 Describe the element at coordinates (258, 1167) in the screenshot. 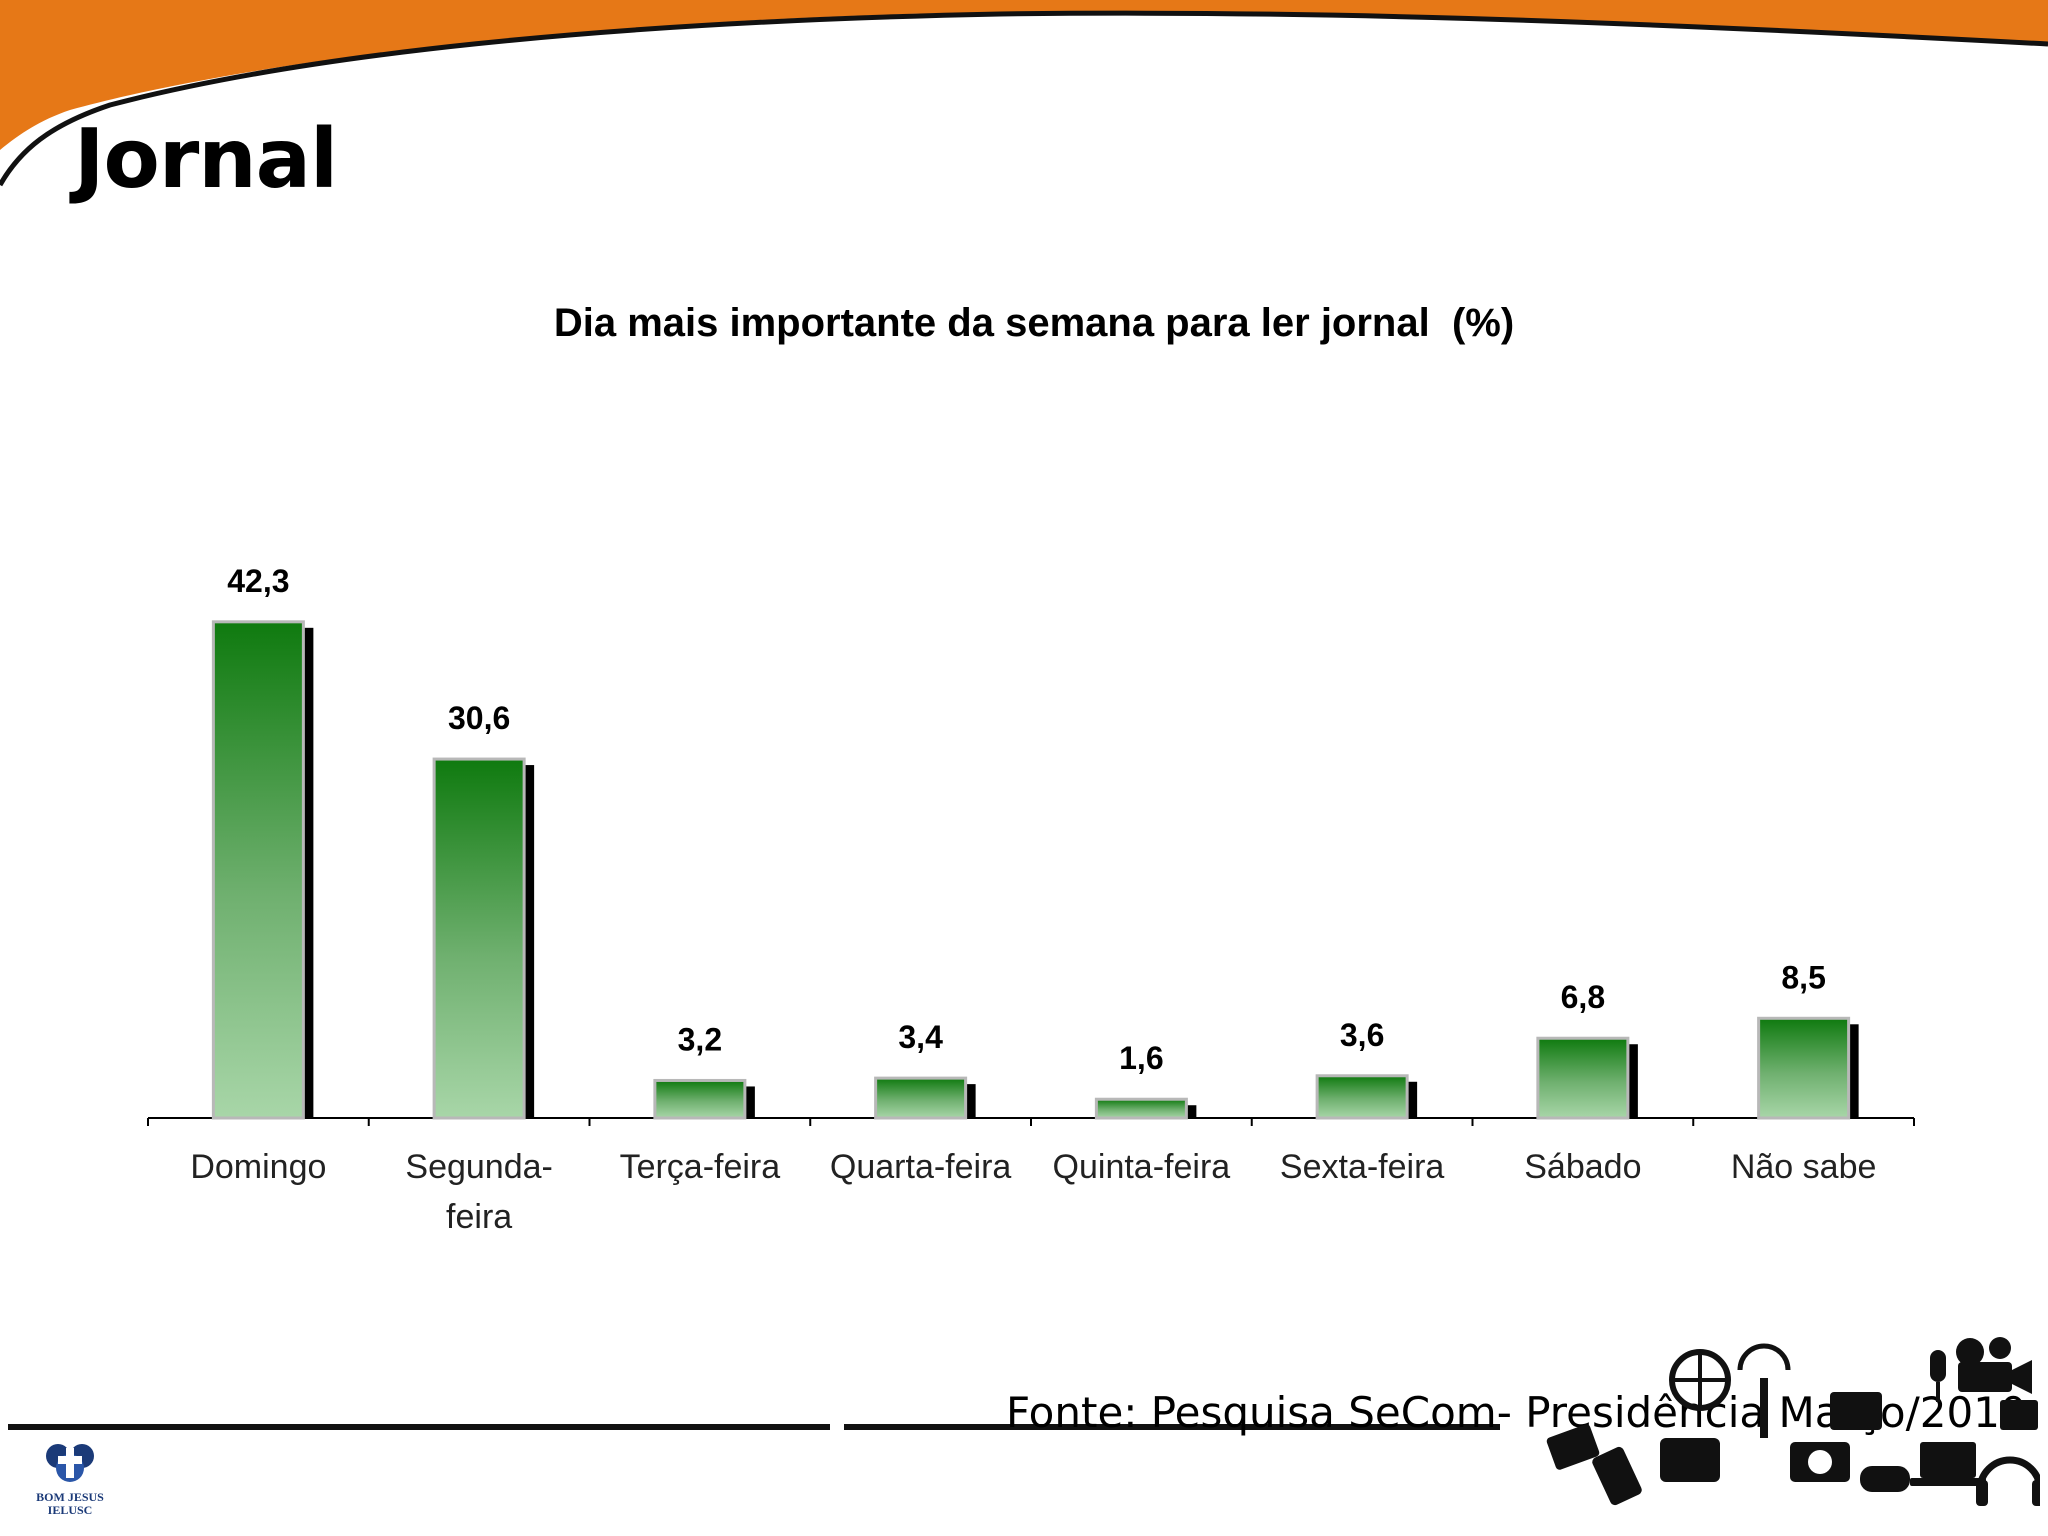

I see `category-label: Domingo` at that location.